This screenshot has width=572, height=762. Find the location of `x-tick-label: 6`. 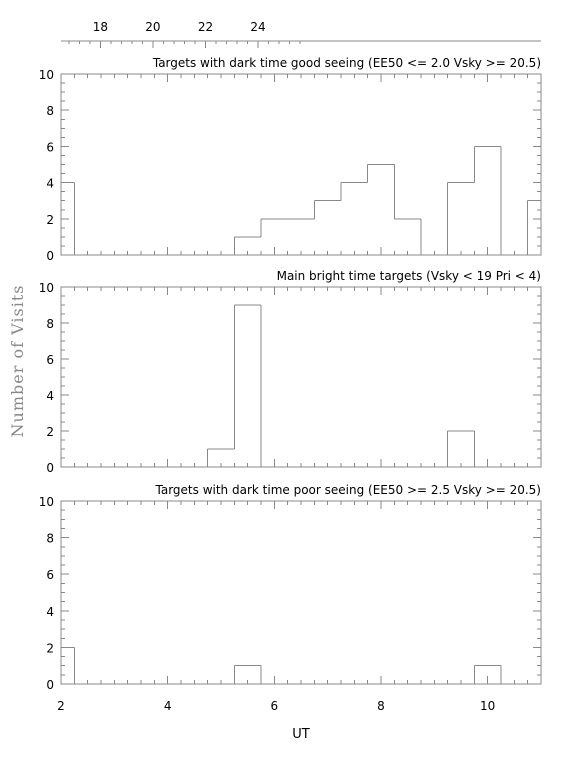

x-tick-label: 6 is located at coordinates (275, 706).